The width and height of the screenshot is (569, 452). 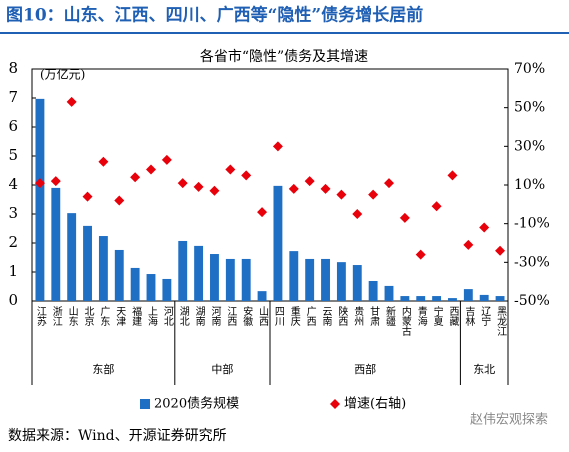 What do you see at coordinates (88, 316) in the screenshot?
I see `x-tick-label: 北京` at bounding box center [88, 316].